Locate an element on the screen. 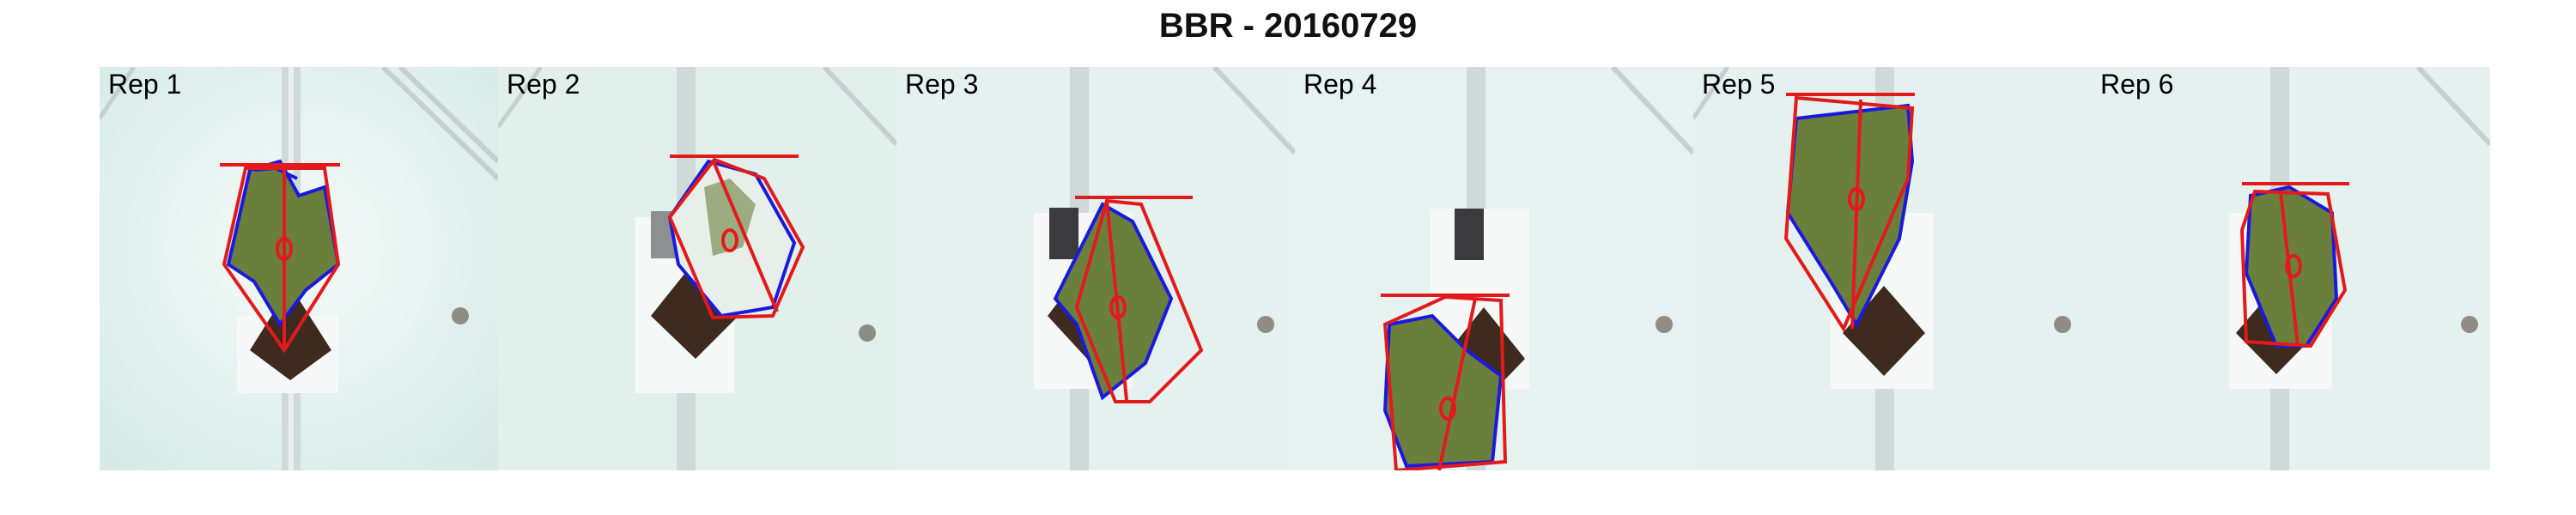 The width and height of the screenshot is (2576, 515). rep-label: Rep 4 is located at coordinates (1340, 84).